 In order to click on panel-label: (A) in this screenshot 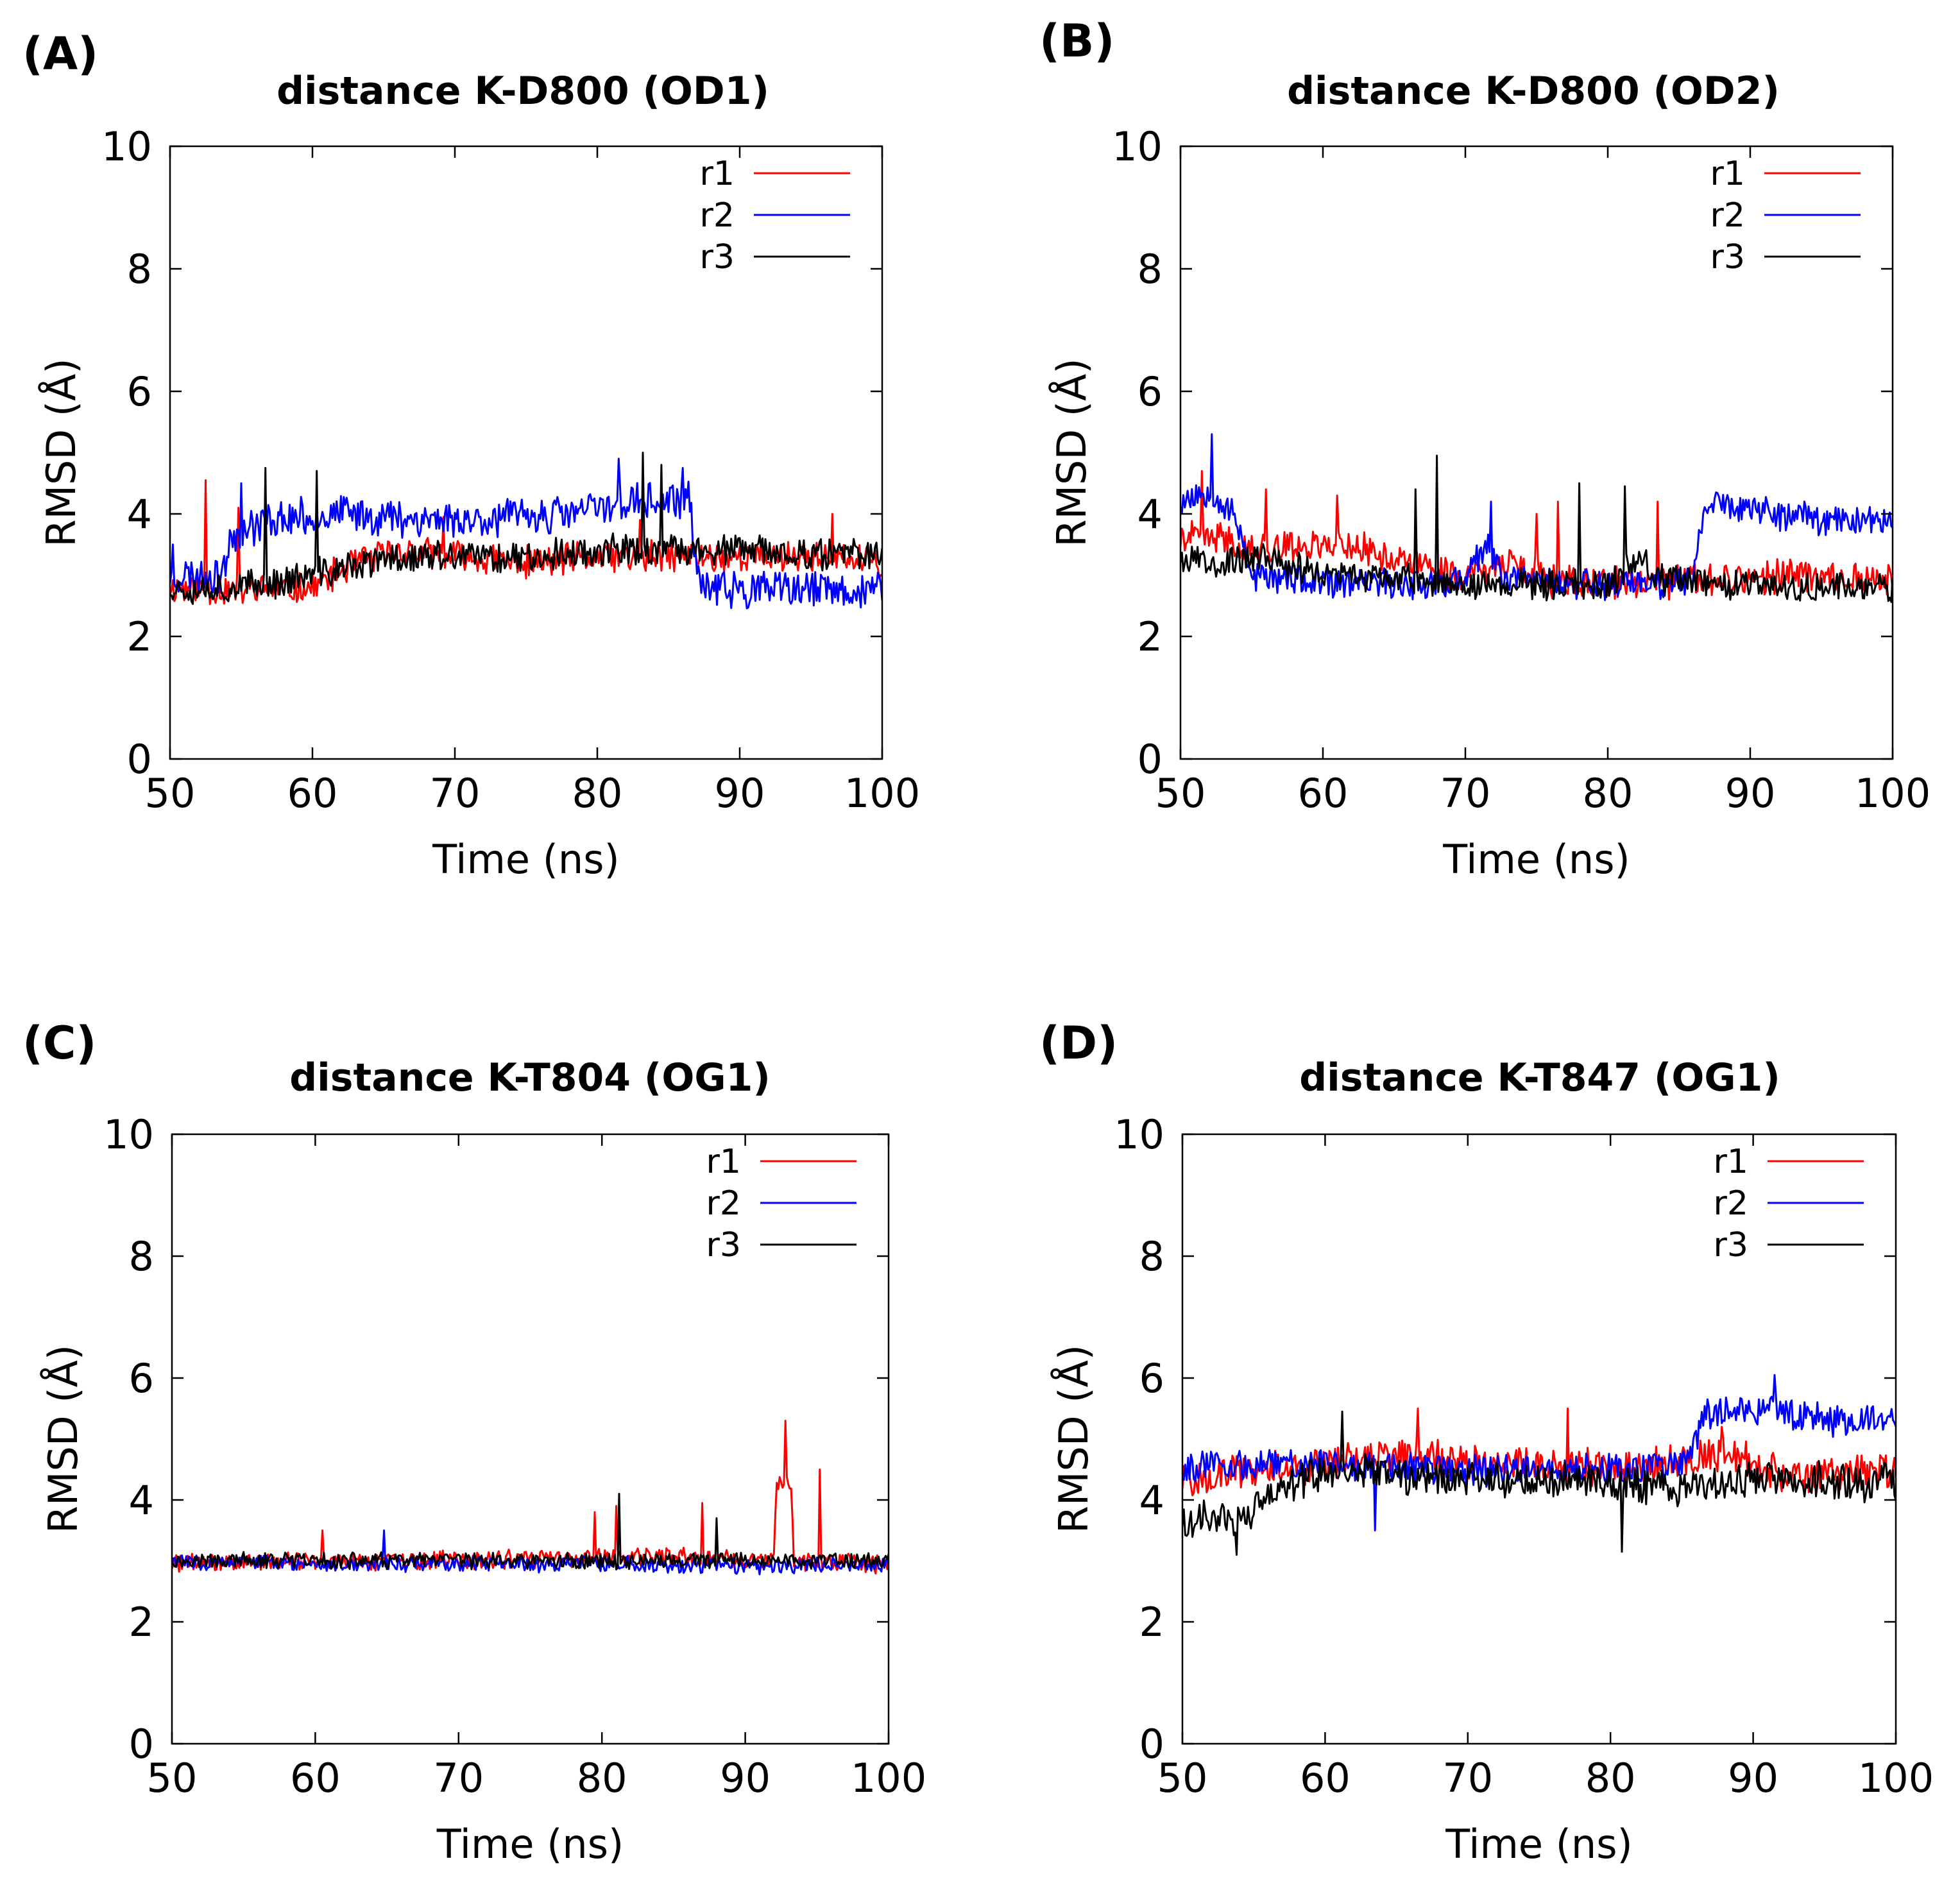, I will do `click(60, 54)`.